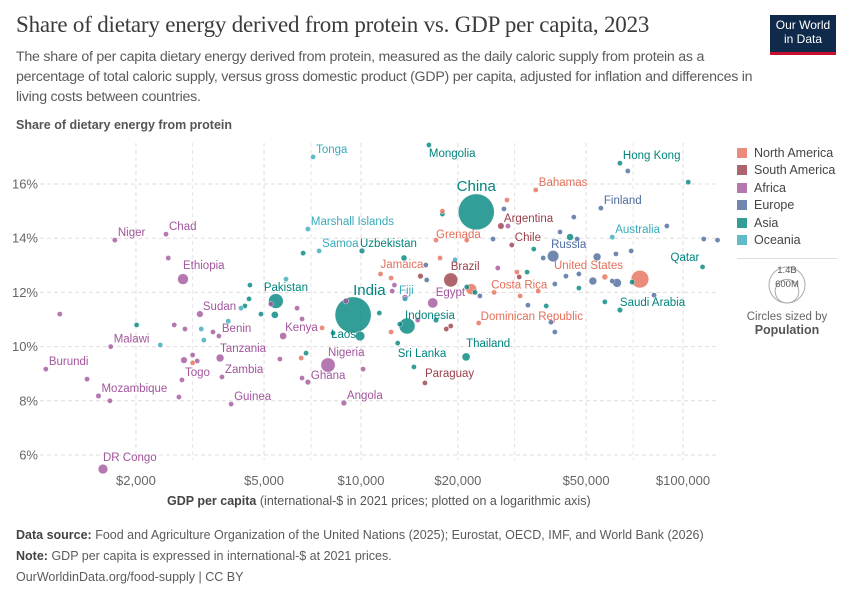 Image resolution: width=850 pixels, height=600 pixels. Describe the element at coordinates (619, 310) in the screenshot. I see `data-point-saudi-arabia` at that location.